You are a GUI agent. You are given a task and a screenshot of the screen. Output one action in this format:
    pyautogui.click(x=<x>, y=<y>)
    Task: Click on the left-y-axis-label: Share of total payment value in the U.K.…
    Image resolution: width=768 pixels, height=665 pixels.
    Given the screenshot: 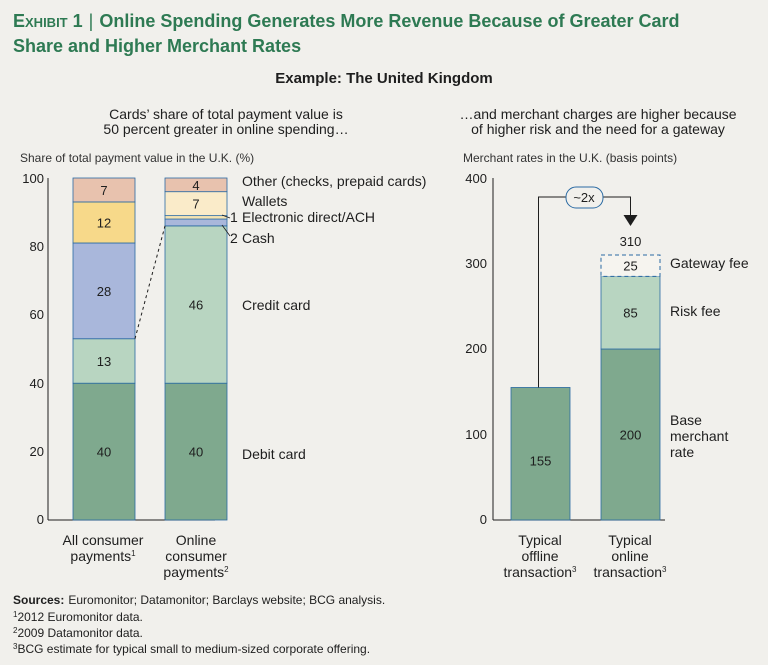 What is the action you would take?
    pyautogui.click(x=137, y=158)
    